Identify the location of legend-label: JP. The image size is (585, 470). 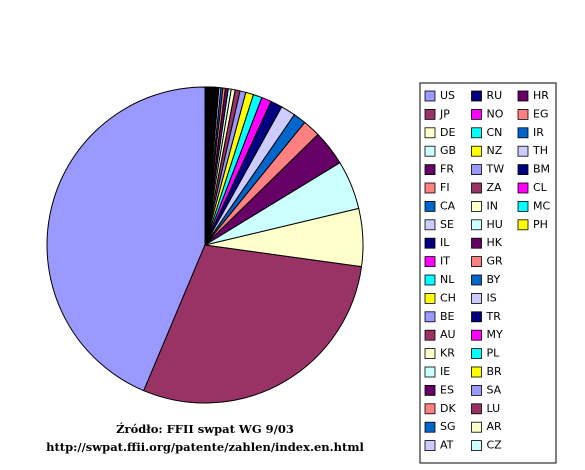
(444, 113).